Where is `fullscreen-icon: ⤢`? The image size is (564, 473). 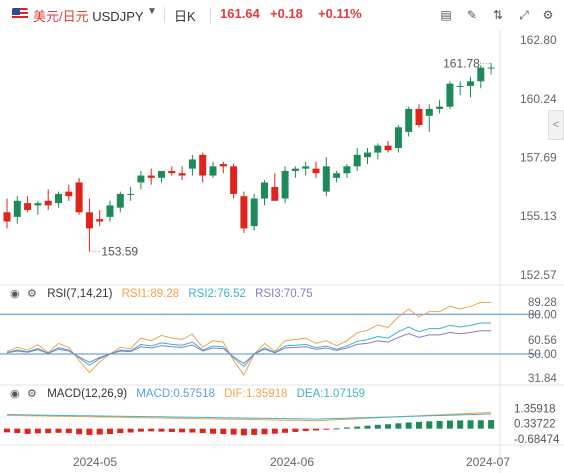
fullscreen-icon: ⤢ is located at coordinates (524, 15).